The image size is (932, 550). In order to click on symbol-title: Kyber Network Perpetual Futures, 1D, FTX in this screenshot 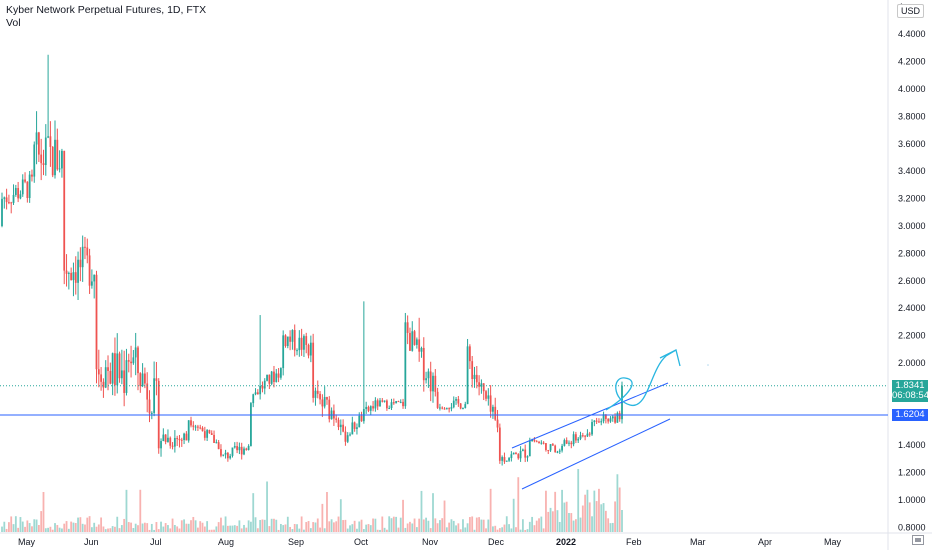, I will do `click(106, 10)`.